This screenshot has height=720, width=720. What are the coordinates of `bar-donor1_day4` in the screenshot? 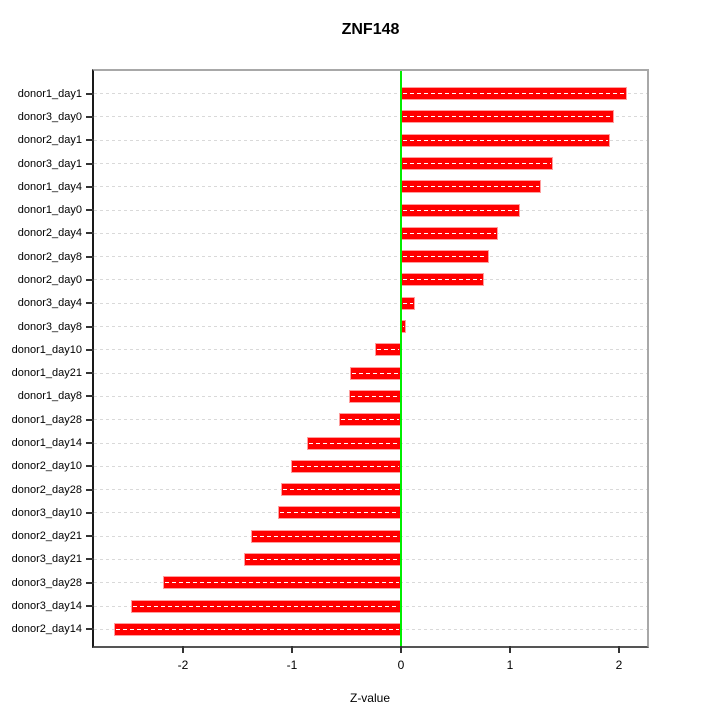 It's located at (471, 186).